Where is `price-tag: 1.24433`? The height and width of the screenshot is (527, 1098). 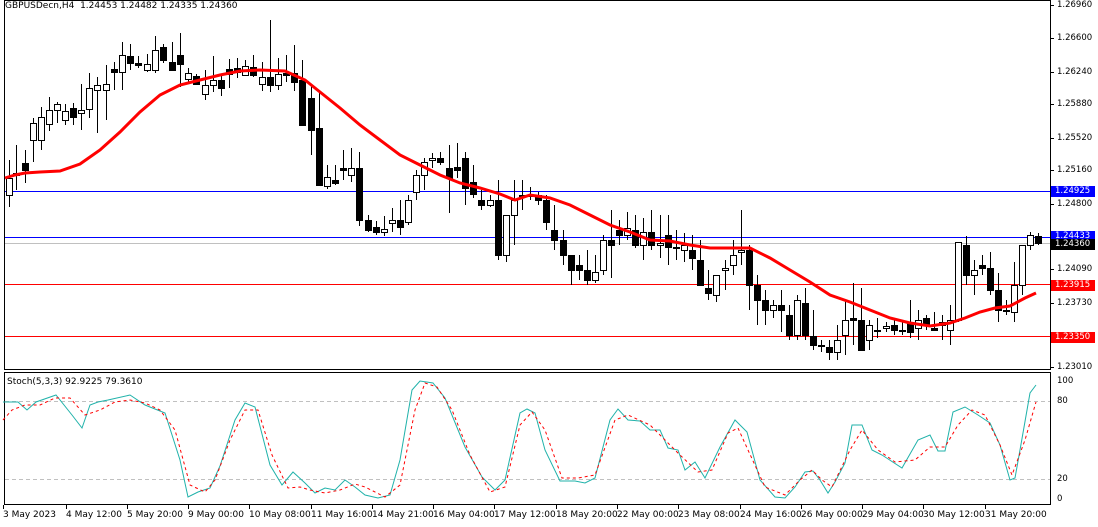 price-tag: 1.24433 is located at coordinates (1073, 236).